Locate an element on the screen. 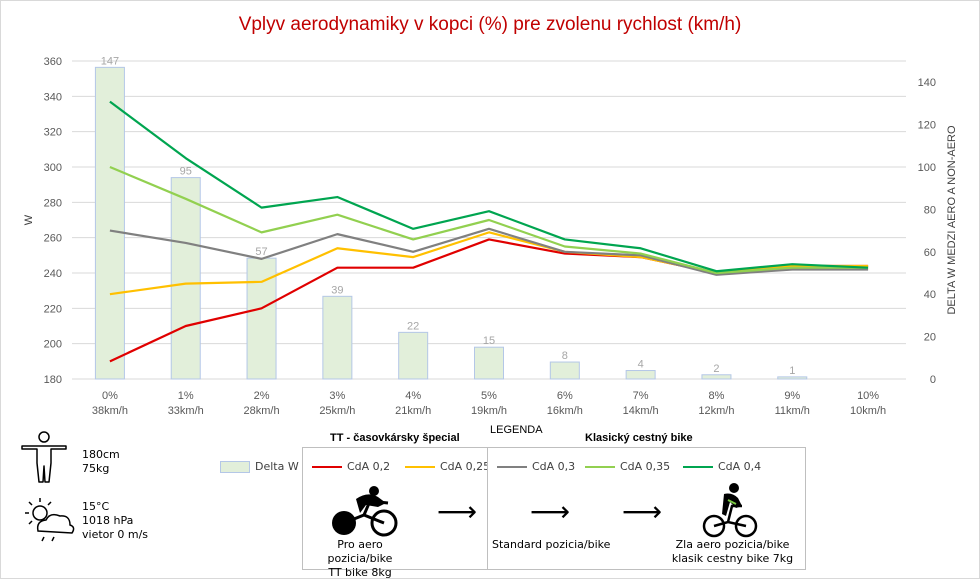 Image resolution: width=980 pixels, height=580 pixels. bar-data-label: 57 is located at coordinates (261, 252).